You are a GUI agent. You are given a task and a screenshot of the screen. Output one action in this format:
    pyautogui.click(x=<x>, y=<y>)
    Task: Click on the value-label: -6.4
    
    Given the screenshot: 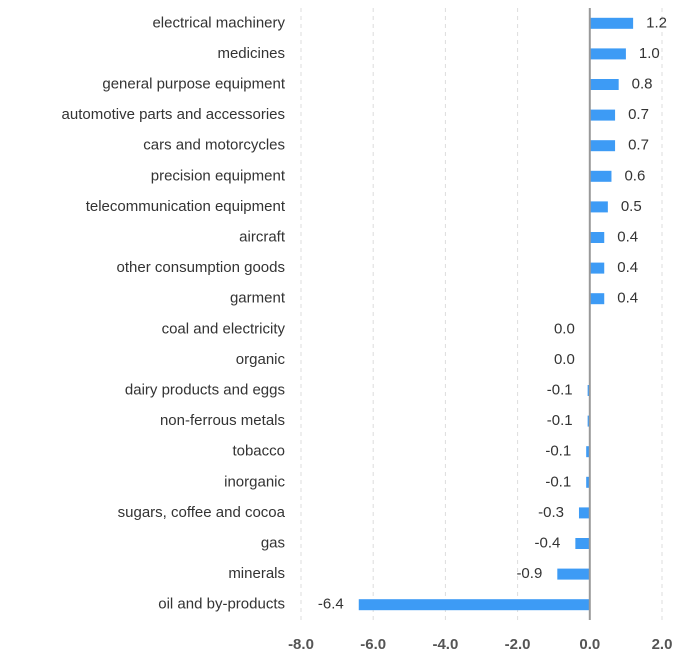 What is the action you would take?
    pyautogui.click(x=331, y=604)
    